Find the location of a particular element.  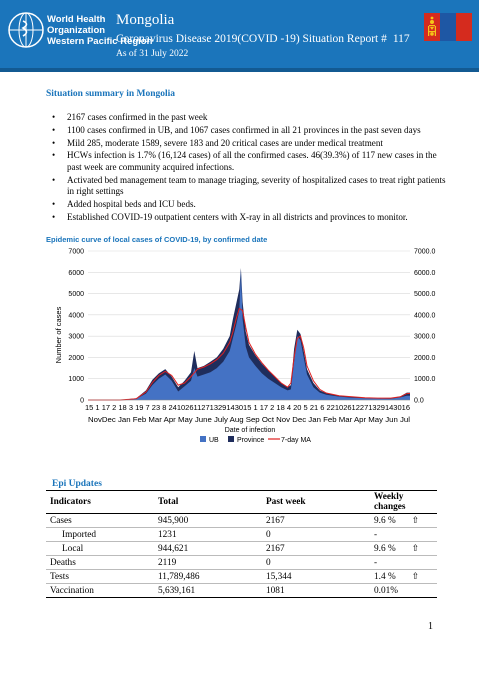

table-row: Tests 11,789,486 15,344 1.4 % ⇧ is located at coordinates (241, 576).